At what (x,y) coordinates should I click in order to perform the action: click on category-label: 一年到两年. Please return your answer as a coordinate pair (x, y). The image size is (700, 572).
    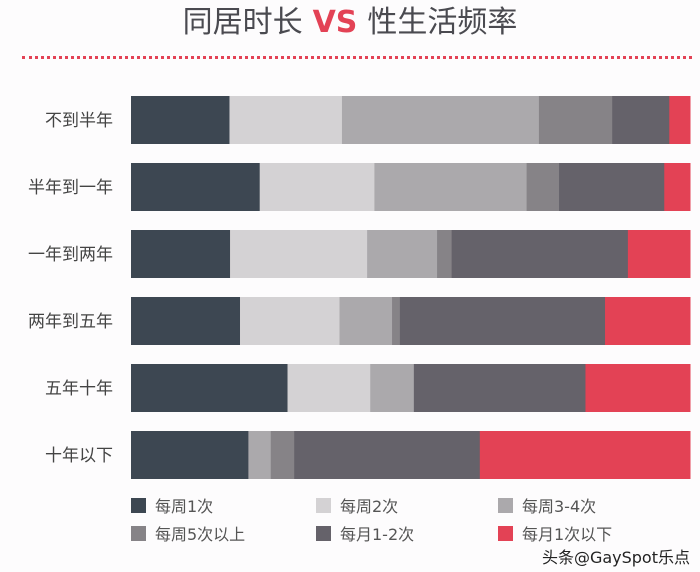
    Looking at the image, I should click on (70, 255).